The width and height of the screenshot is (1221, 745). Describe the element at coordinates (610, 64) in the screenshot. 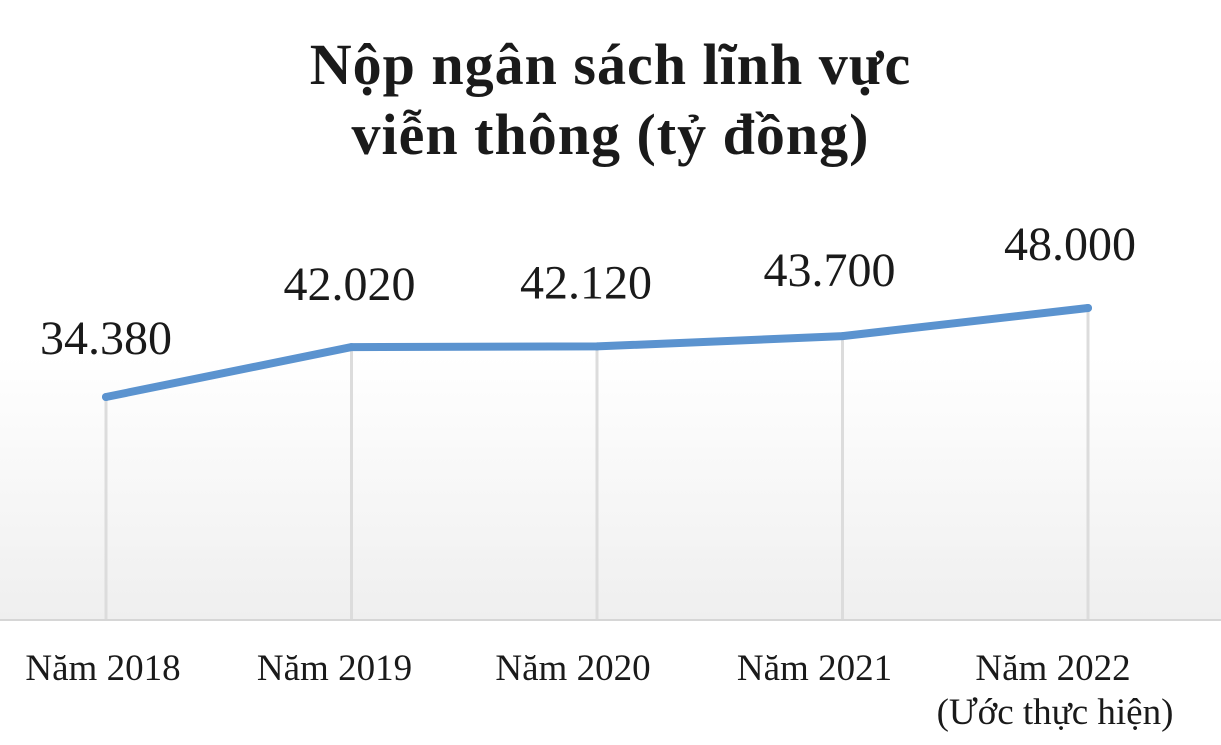

I see `chart-title-line-1: Nộp ngân sách lĩnh vực` at that location.